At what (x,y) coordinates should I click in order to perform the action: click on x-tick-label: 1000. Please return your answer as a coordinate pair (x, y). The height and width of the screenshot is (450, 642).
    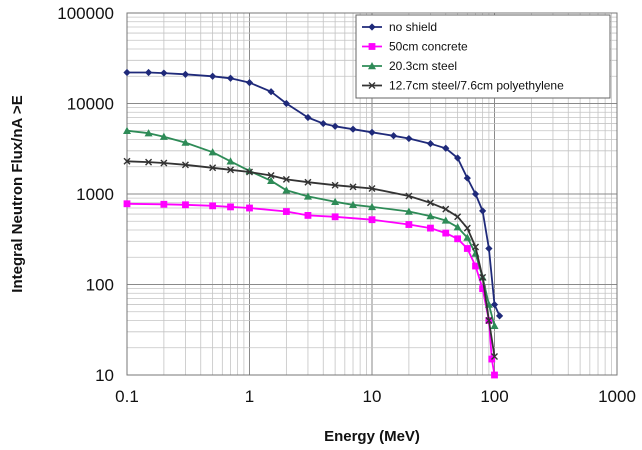
    Looking at the image, I should click on (617, 396).